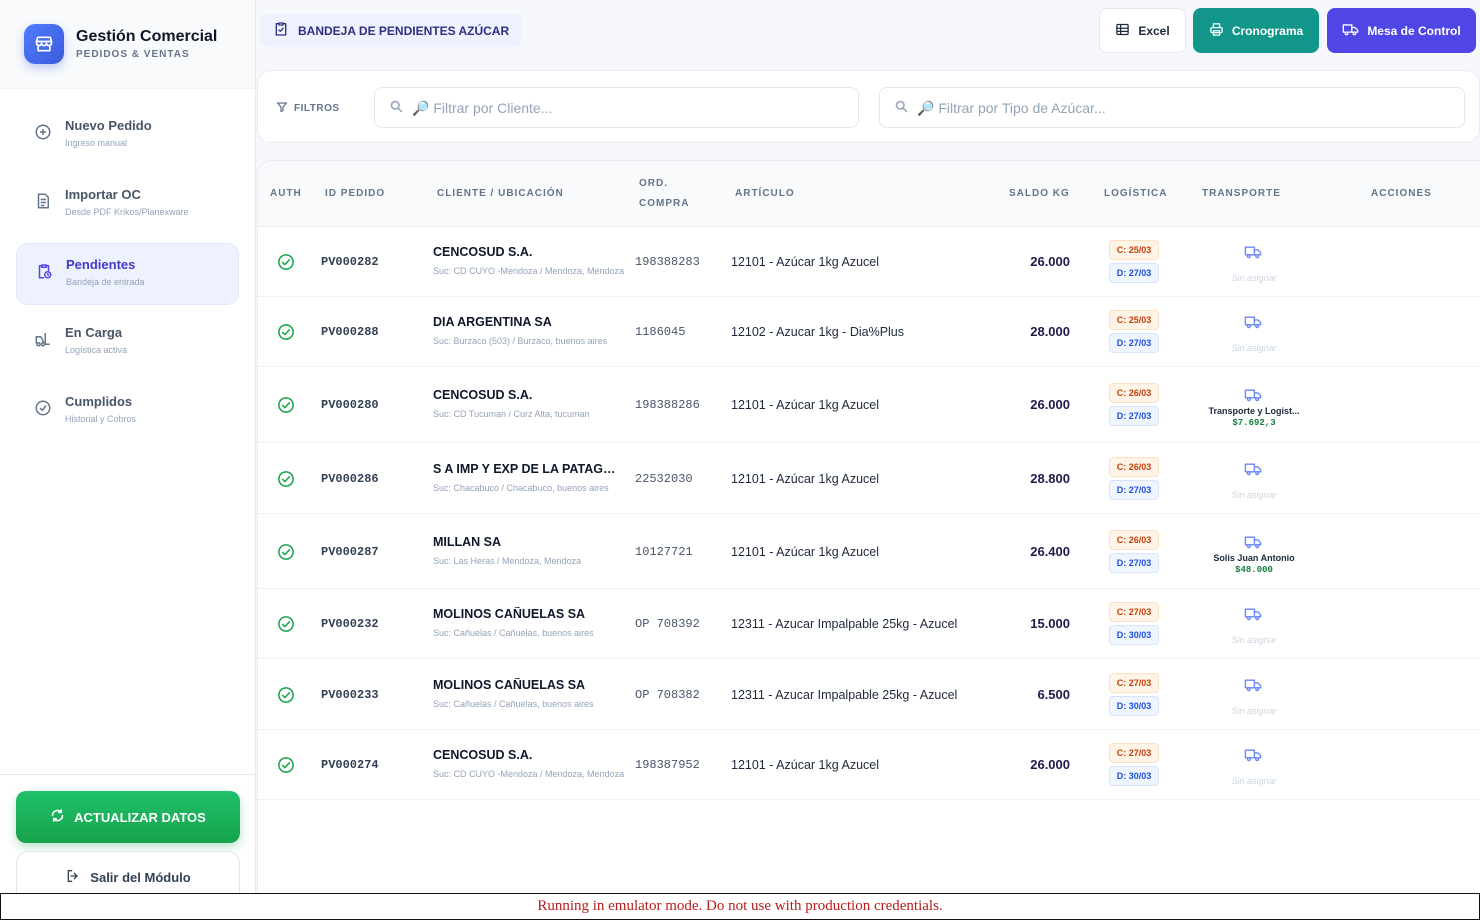 This screenshot has height=920, width=1480. Describe the element at coordinates (317, 108) in the screenshot. I see `filters-label-text: FILTROS` at that location.